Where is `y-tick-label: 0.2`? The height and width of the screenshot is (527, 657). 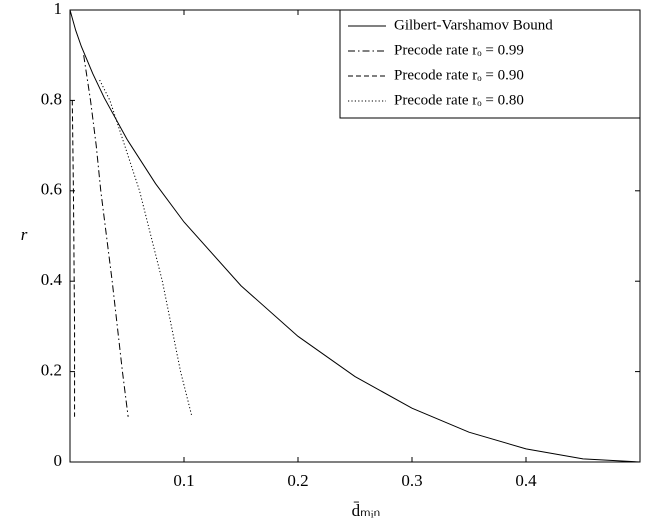 y-tick-label: 0.2 is located at coordinates (51, 370).